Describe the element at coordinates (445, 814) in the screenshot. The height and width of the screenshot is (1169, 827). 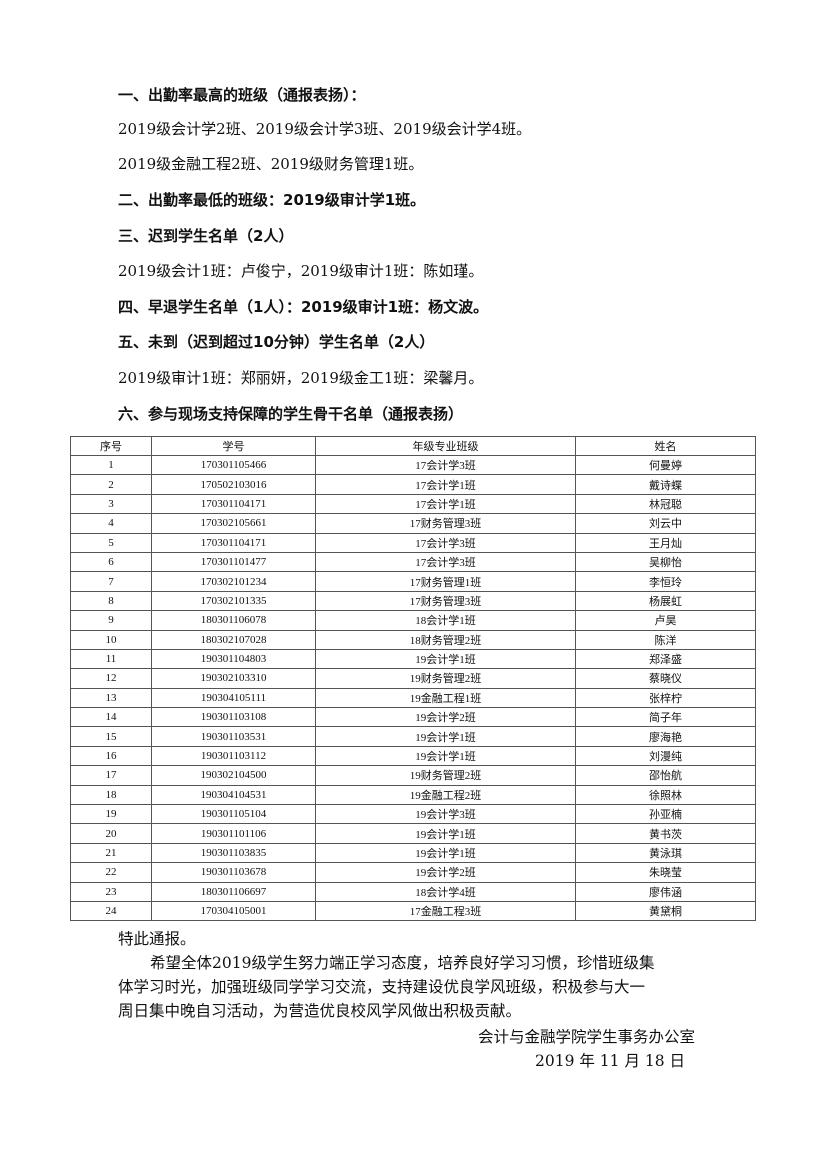
I see `cell-class: 19会计学3班` at that location.